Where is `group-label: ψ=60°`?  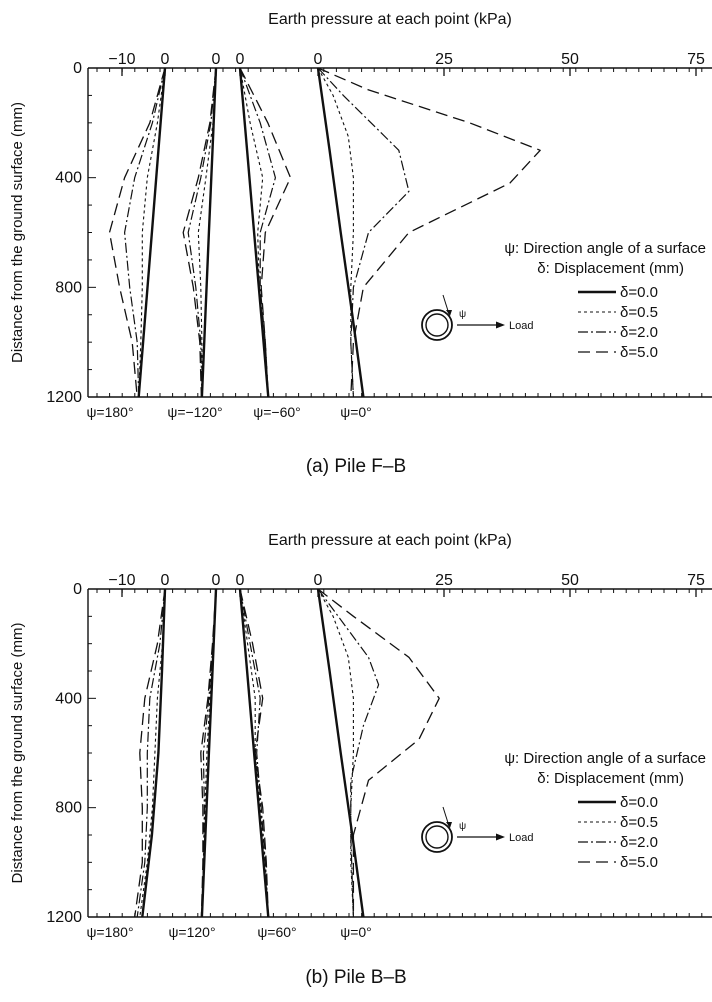 group-label: ψ=60° is located at coordinates (276, 932).